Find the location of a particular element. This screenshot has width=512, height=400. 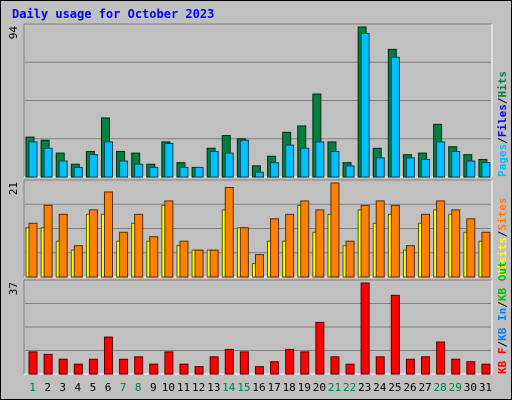

panel-2-max-label: 21 is located at coordinates (13, 188).